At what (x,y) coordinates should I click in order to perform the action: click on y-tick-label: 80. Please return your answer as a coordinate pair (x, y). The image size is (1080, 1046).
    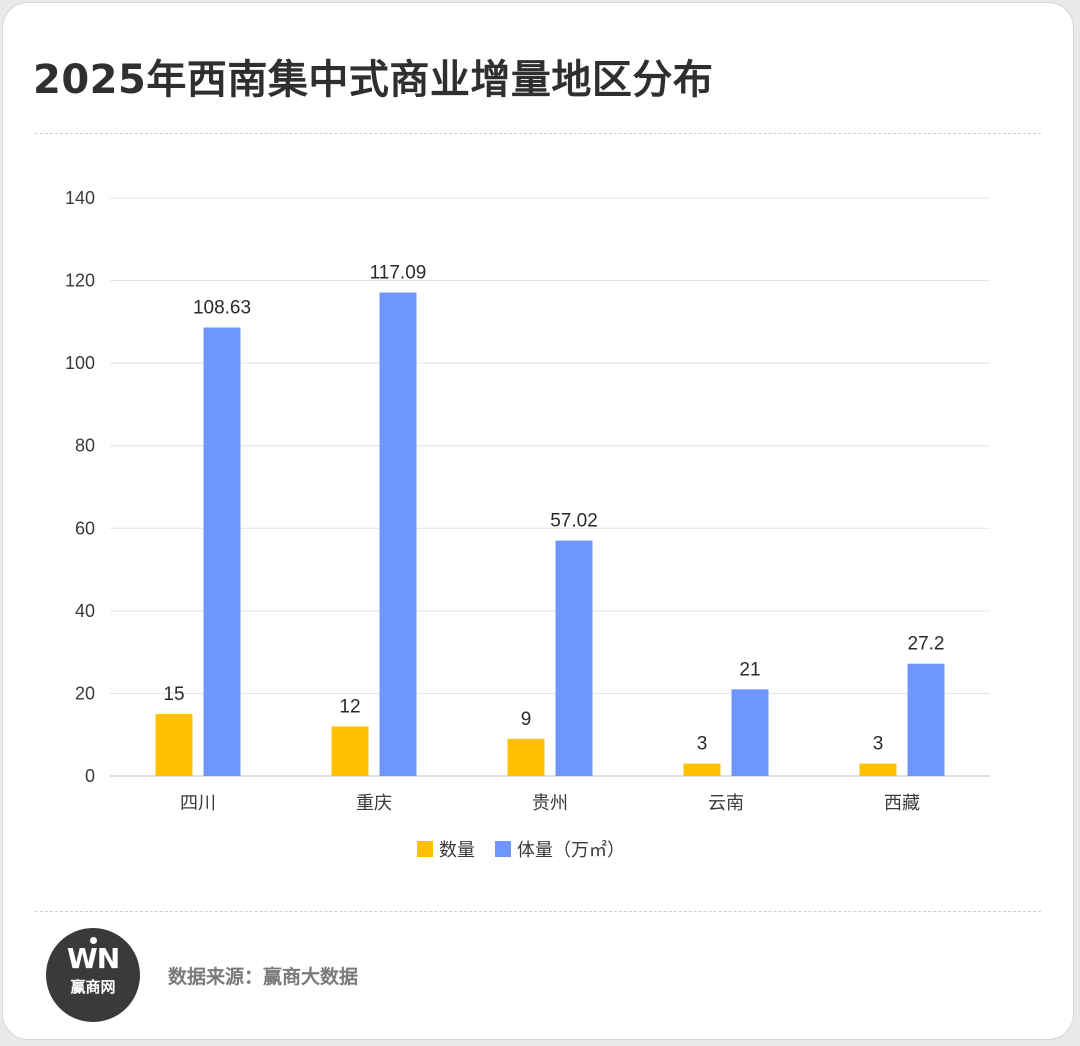
    Looking at the image, I should click on (85, 446).